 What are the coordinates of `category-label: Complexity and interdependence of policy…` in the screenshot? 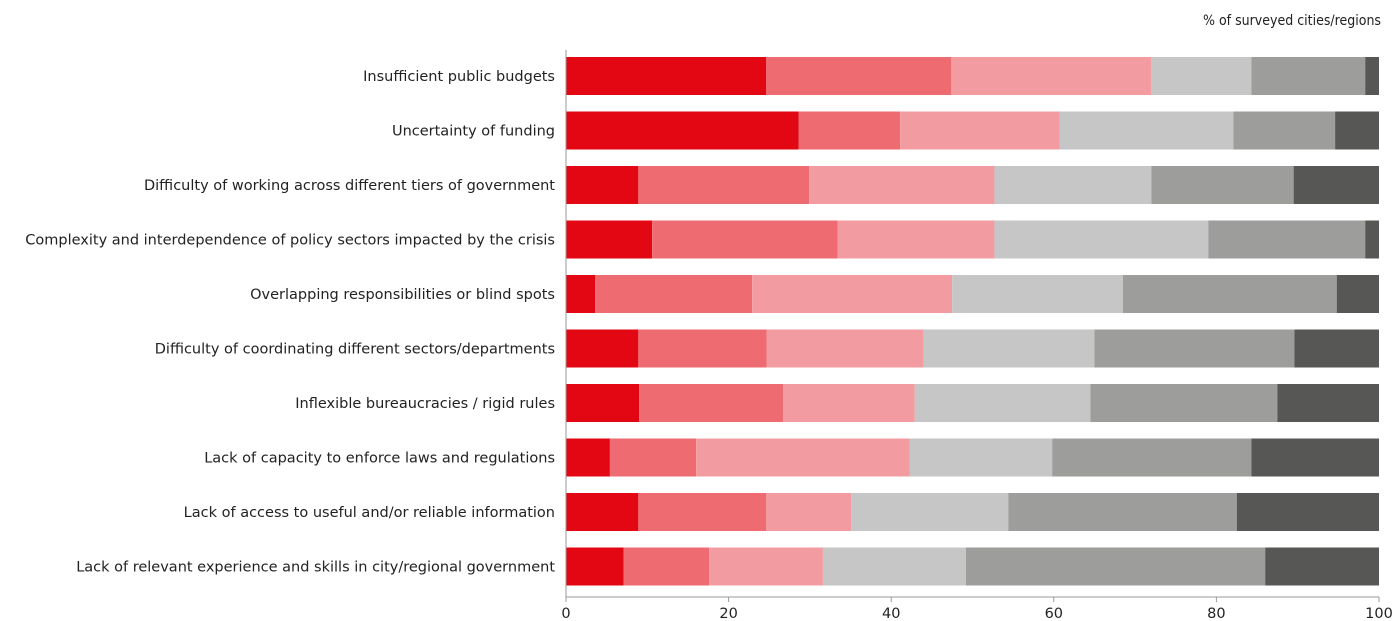 It's located at (290, 241).